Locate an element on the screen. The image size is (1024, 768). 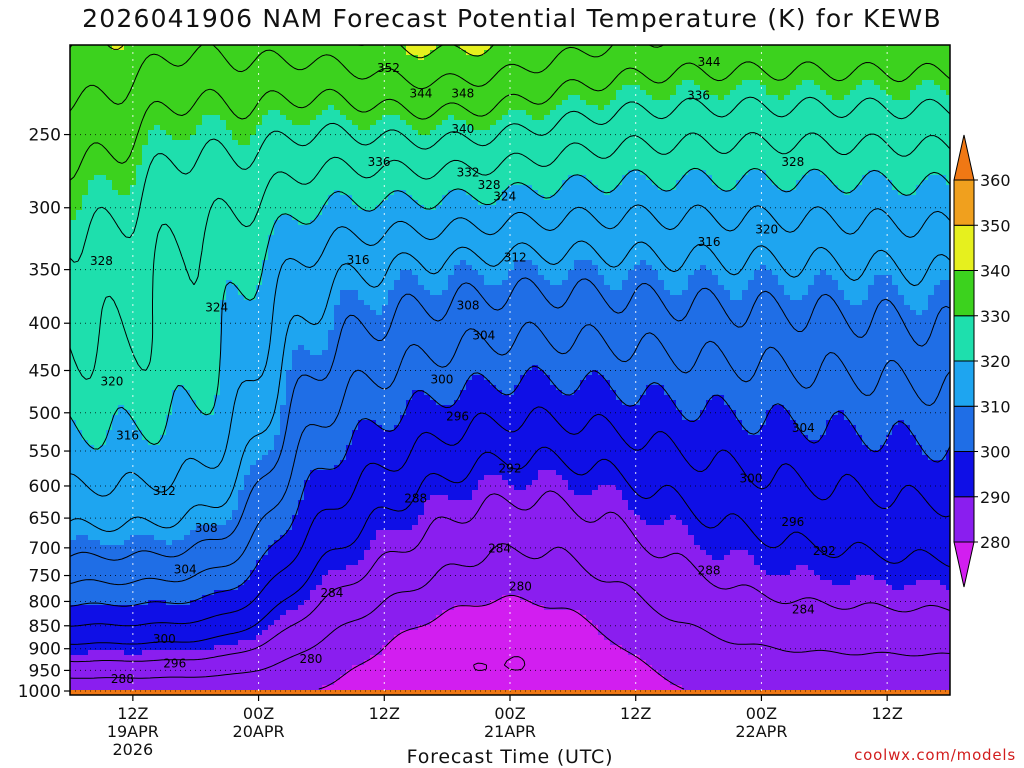
y-tick-label-550: 550 is located at coordinates (45, 452).